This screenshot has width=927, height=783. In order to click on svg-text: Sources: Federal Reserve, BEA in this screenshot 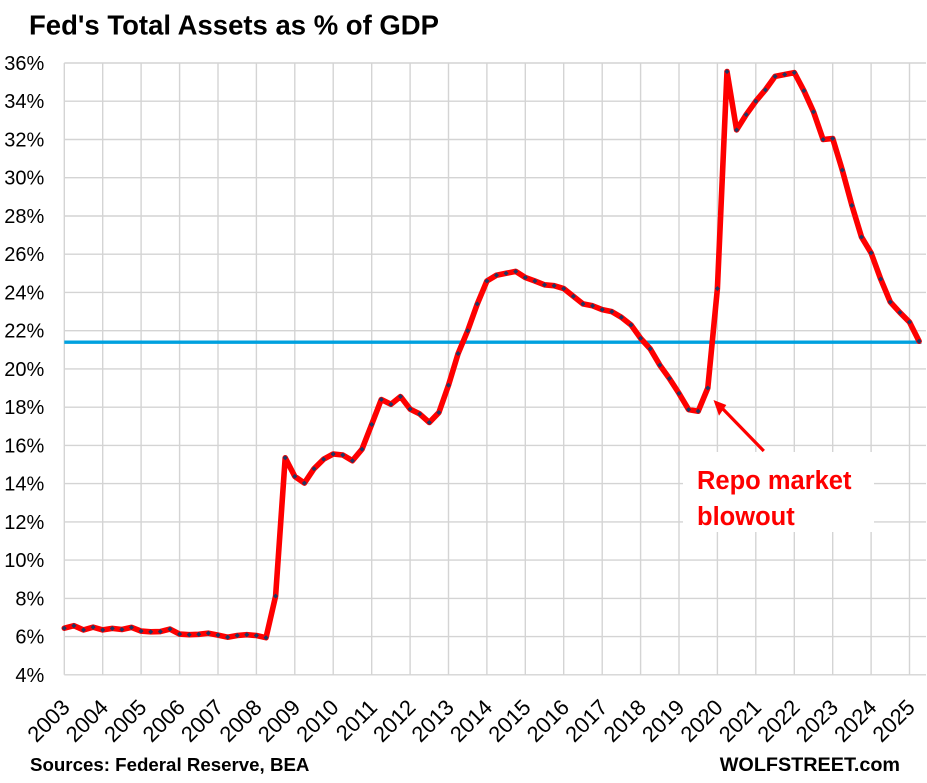, I will do `click(169, 764)`.